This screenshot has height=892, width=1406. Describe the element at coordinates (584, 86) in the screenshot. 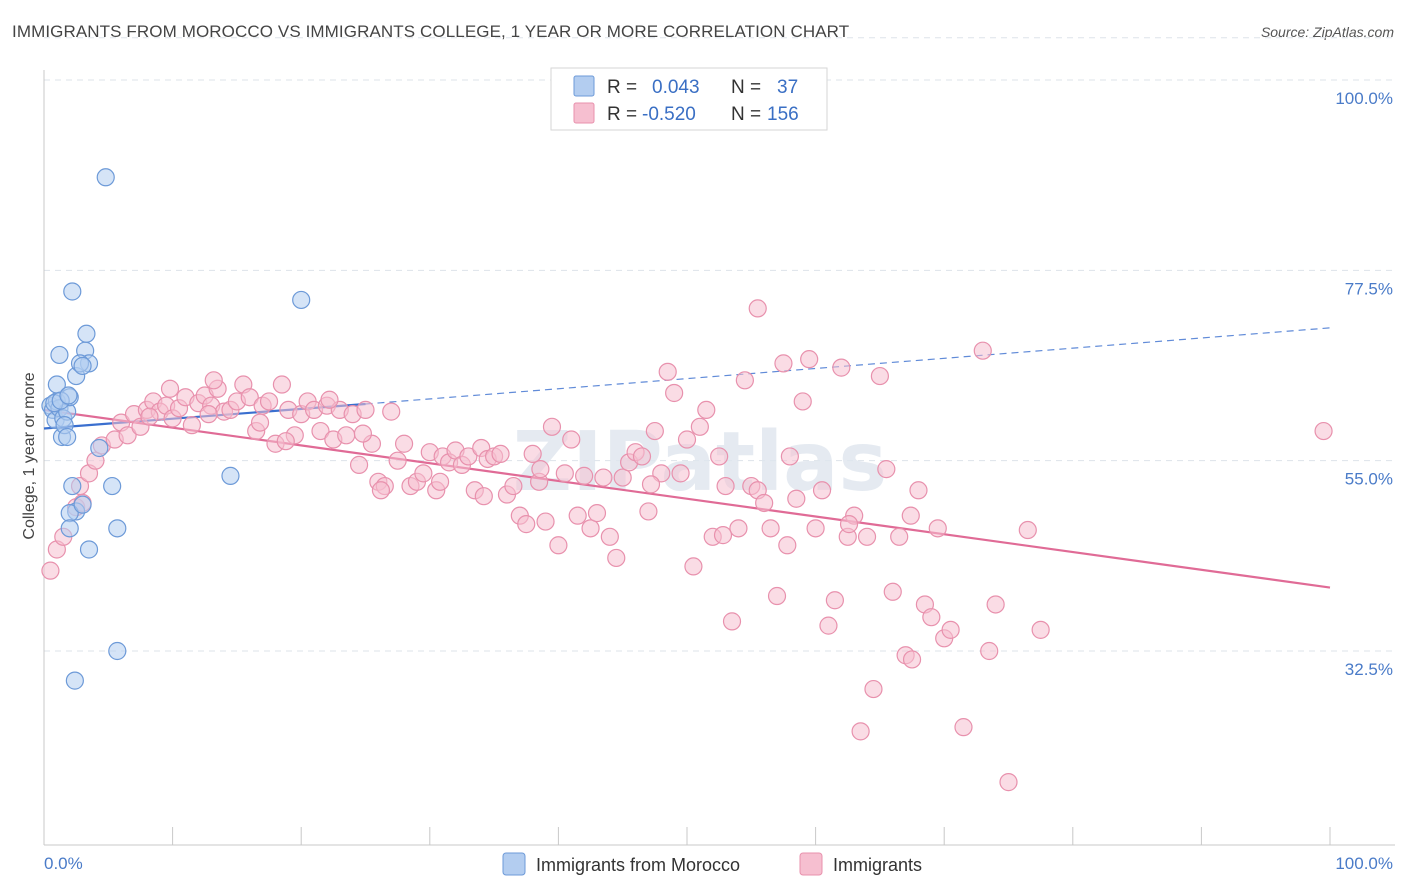

I see `legend-swatch-blue` at that location.